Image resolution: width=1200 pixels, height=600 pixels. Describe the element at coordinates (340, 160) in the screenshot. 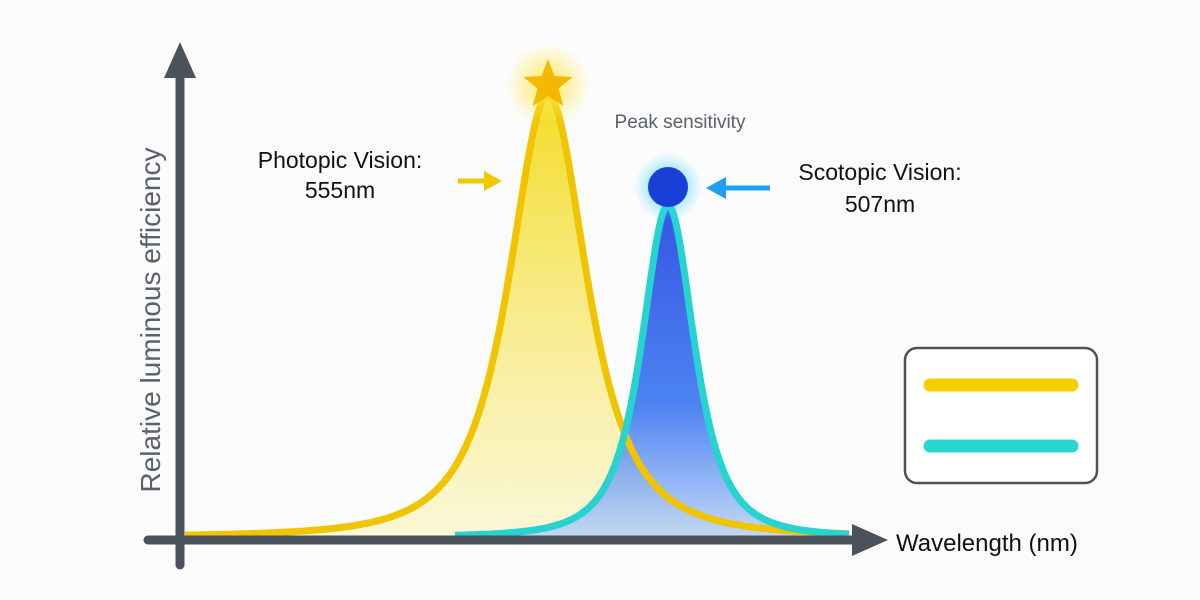

I see `photopic-title: Photopic Vision:` at that location.